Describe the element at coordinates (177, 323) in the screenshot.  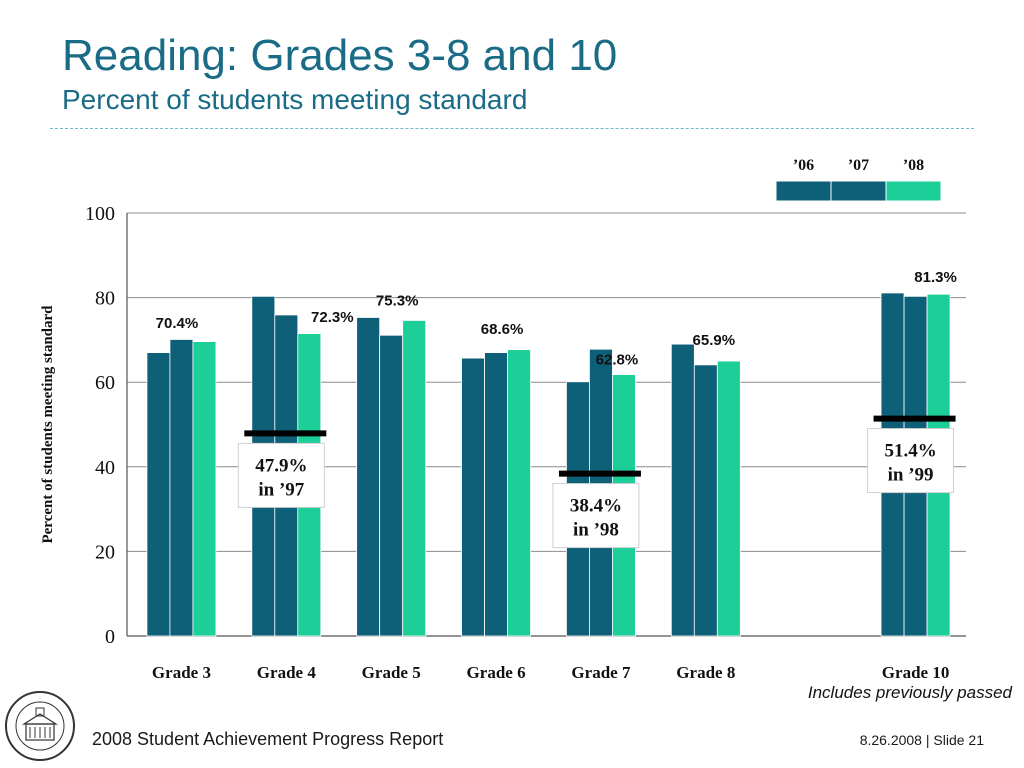
I see `data-label: 70.4%` at that location.